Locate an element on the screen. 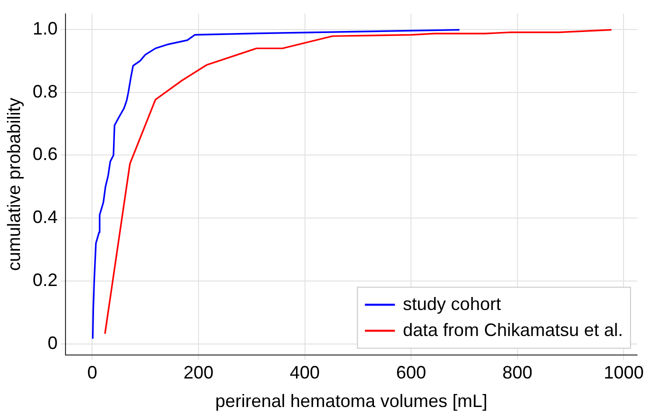 The height and width of the screenshot is (417, 657). legend-label: study cohort is located at coordinates (451, 304).